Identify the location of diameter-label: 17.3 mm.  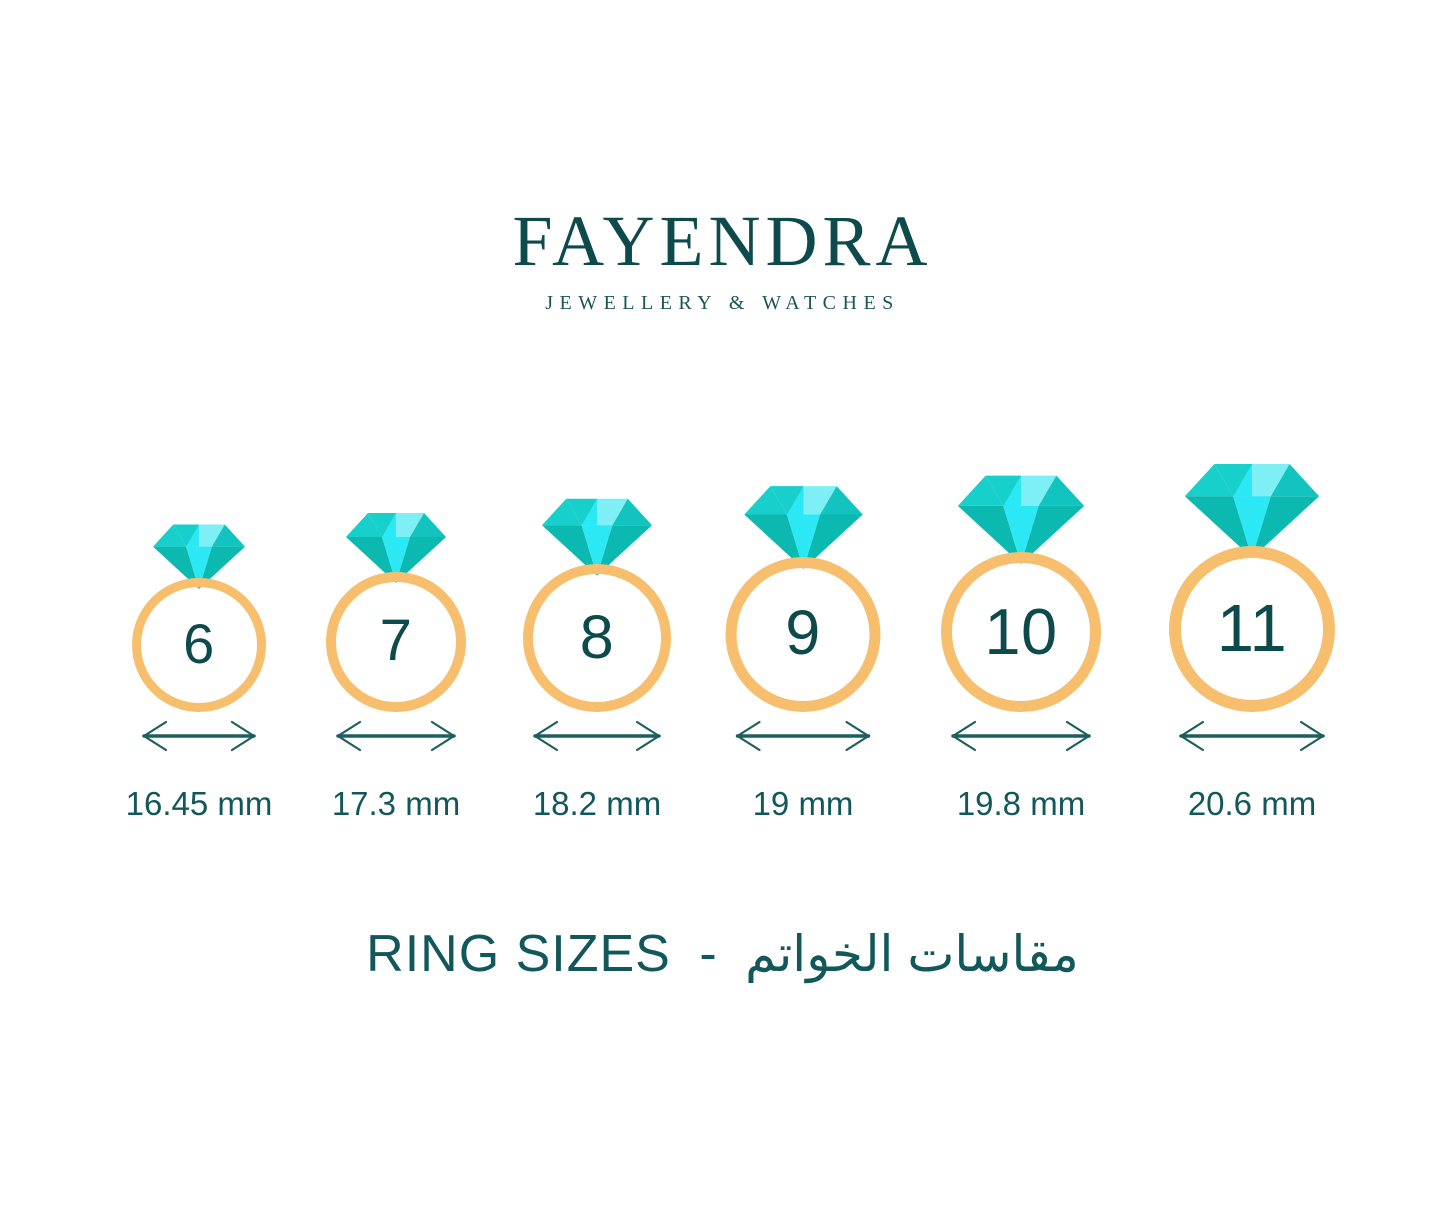
(396, 803).